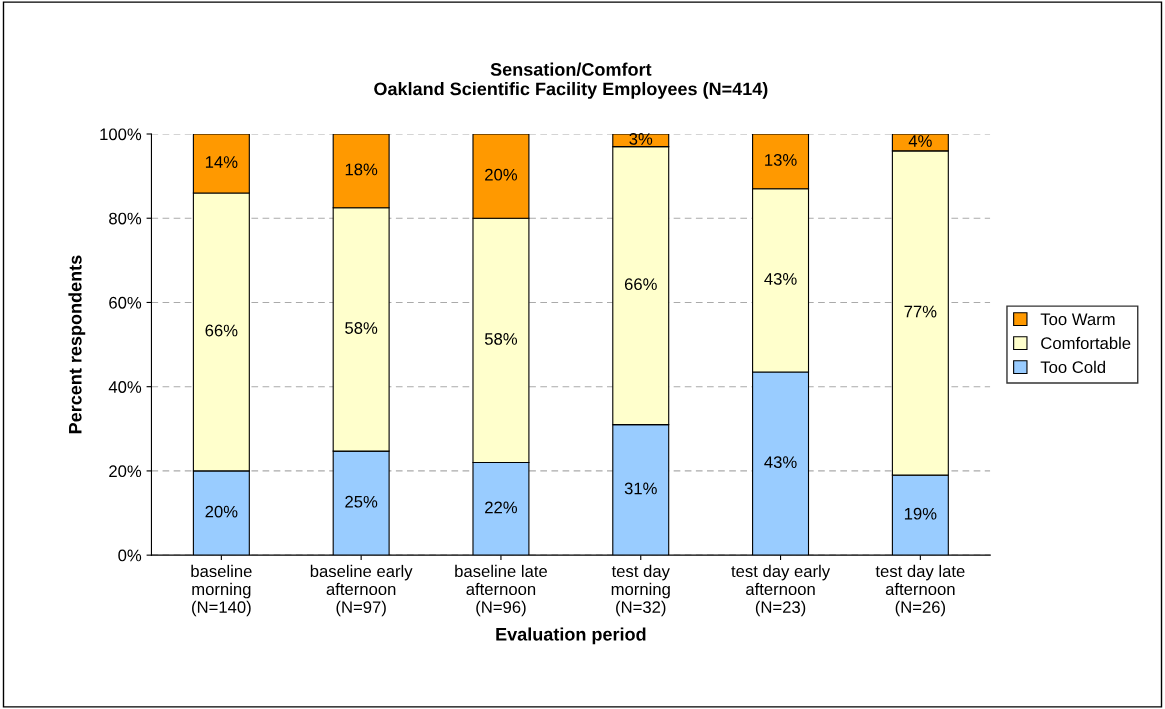 The height and width of the screenshot is (709, 1165). Describe the element at coordinates (221, 162) in the screenshot. I see `data-label: 14%` at that location.